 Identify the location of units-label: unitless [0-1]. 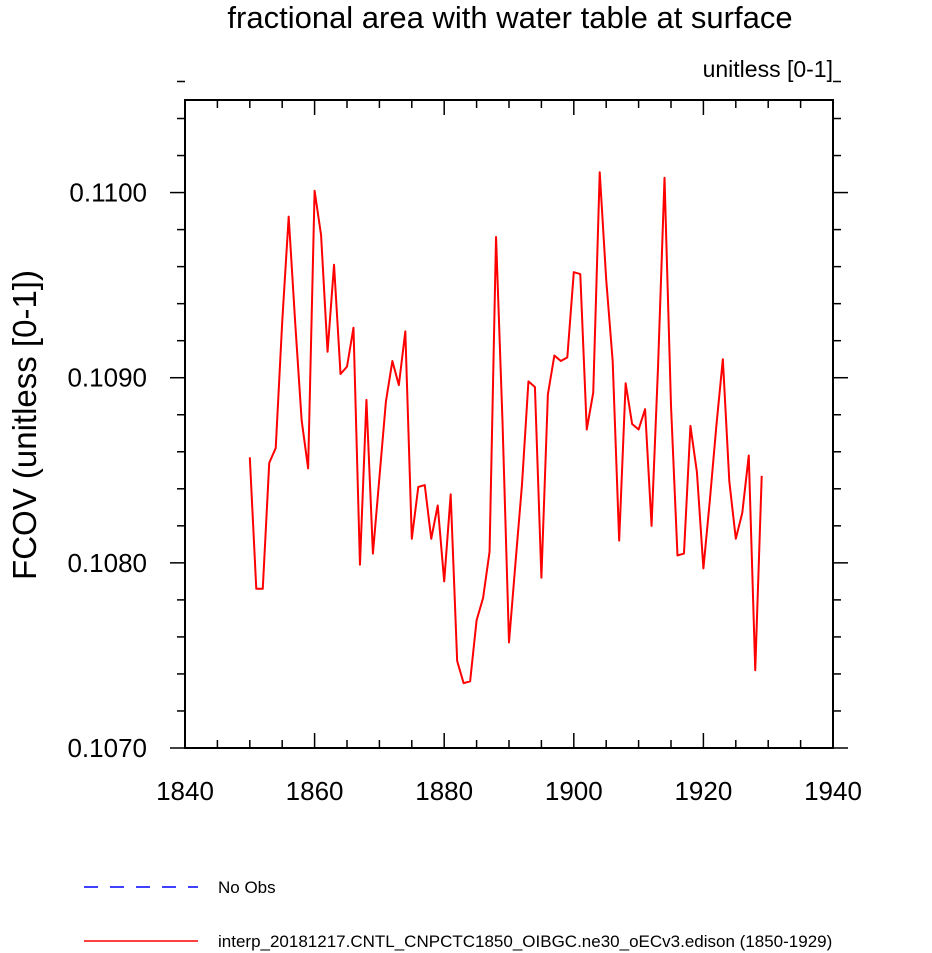
(768, 69).